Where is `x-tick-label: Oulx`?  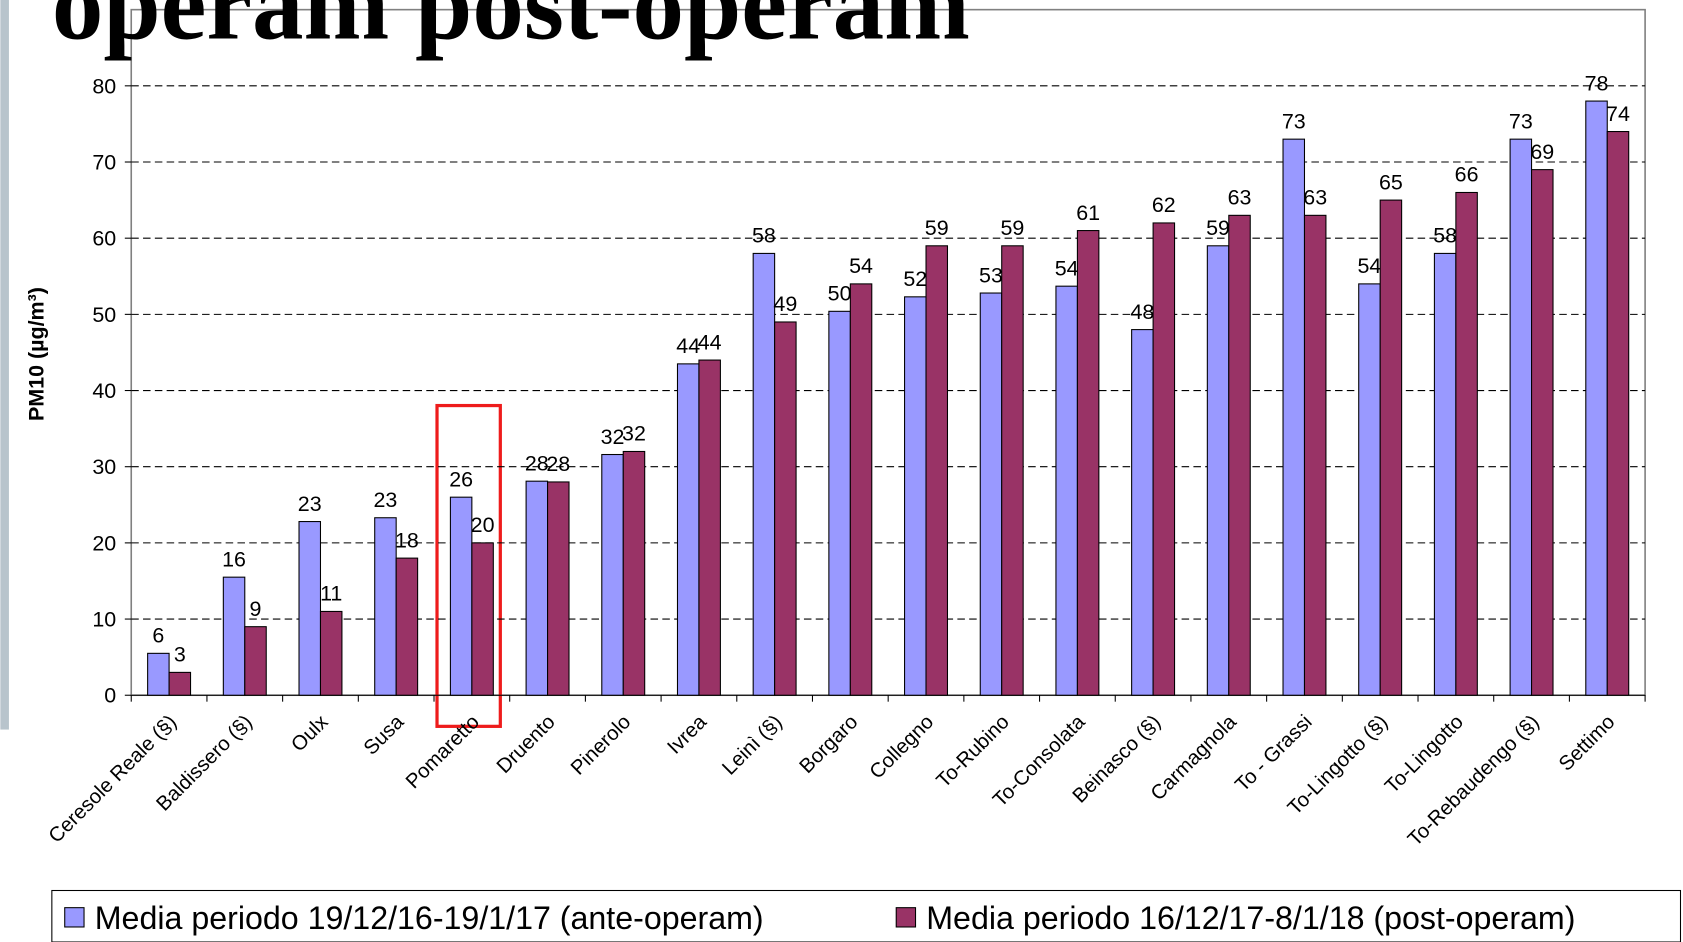 x-tick-label: Oulx is located at coordinates (309, 733).